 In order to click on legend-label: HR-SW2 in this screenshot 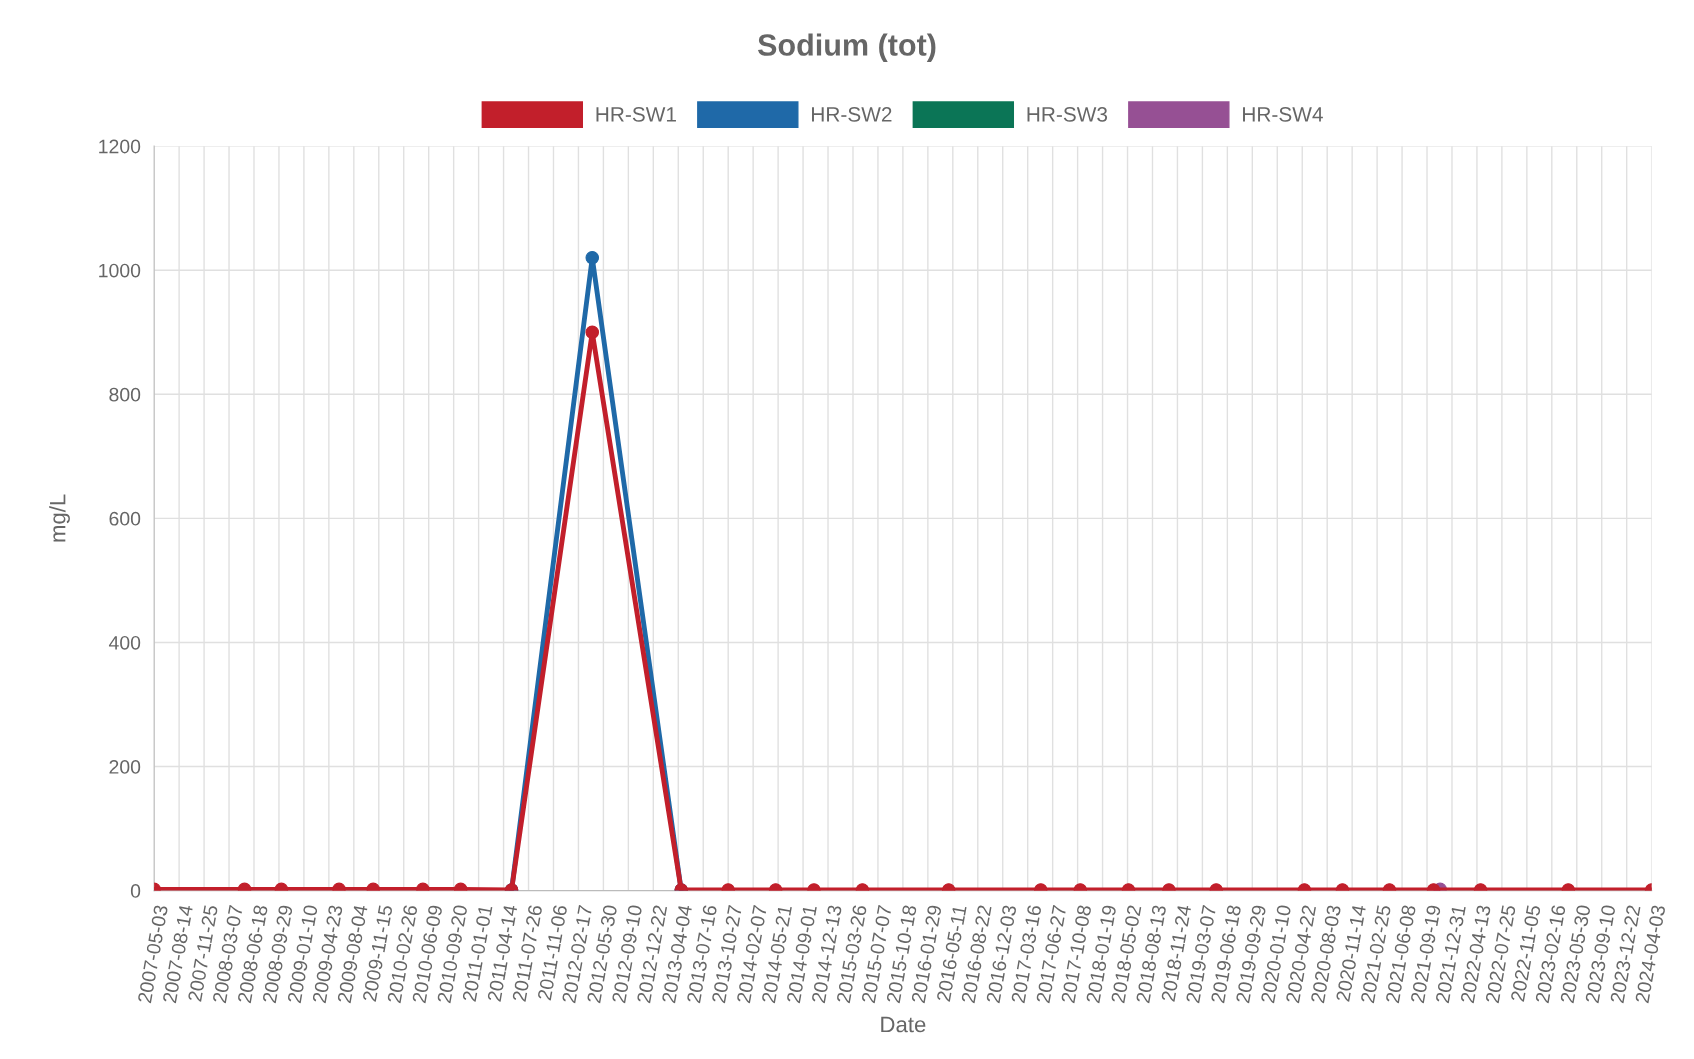, I will do `click(852, 114)`.